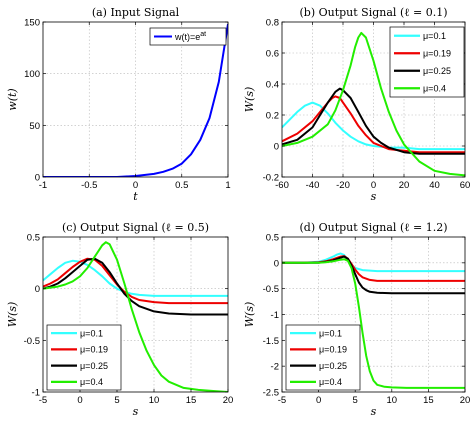 The width and height of the screenshot is (474, 421). What do you see at coordinates (135, 196) in the screenshot?
I see `x-axis-label: t` at bounding box center [135, 196].